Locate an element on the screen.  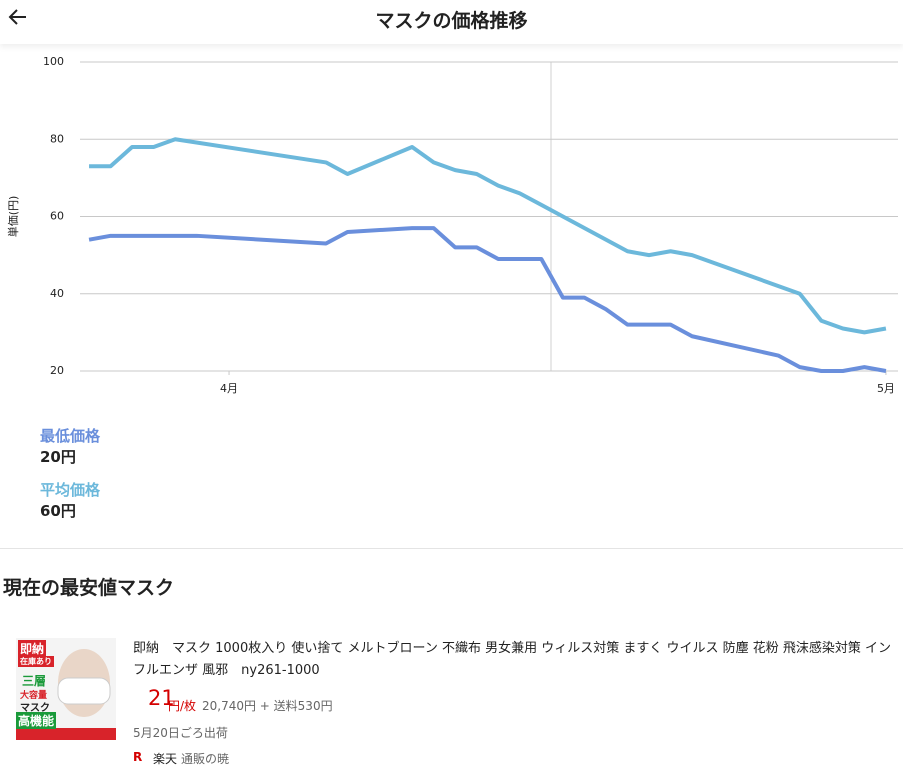
y-tick-label: 100 is located at coordinates (53, 61).